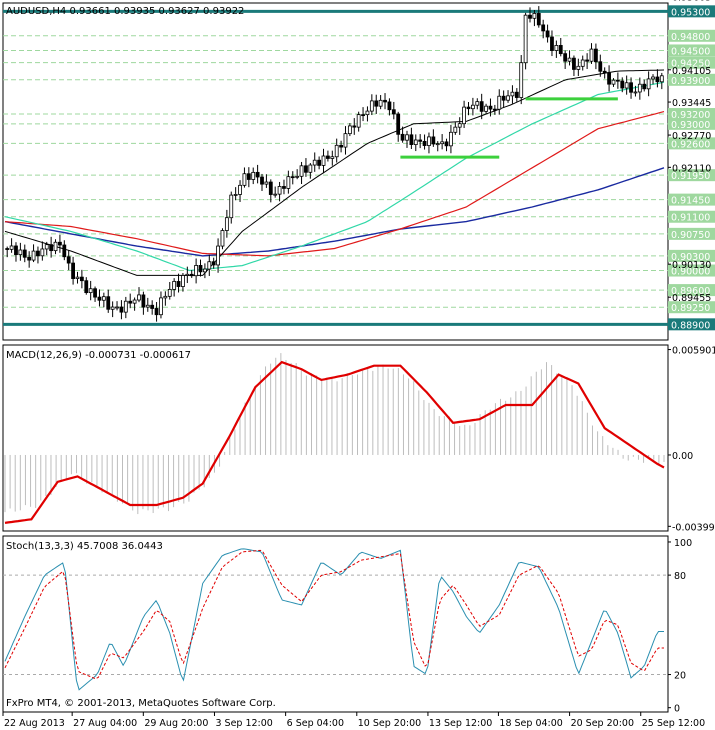  Describe the element at coordinates (530, 723) in the screenshot. I see `time-tick-label: 18 Sep 04:00` at that location.